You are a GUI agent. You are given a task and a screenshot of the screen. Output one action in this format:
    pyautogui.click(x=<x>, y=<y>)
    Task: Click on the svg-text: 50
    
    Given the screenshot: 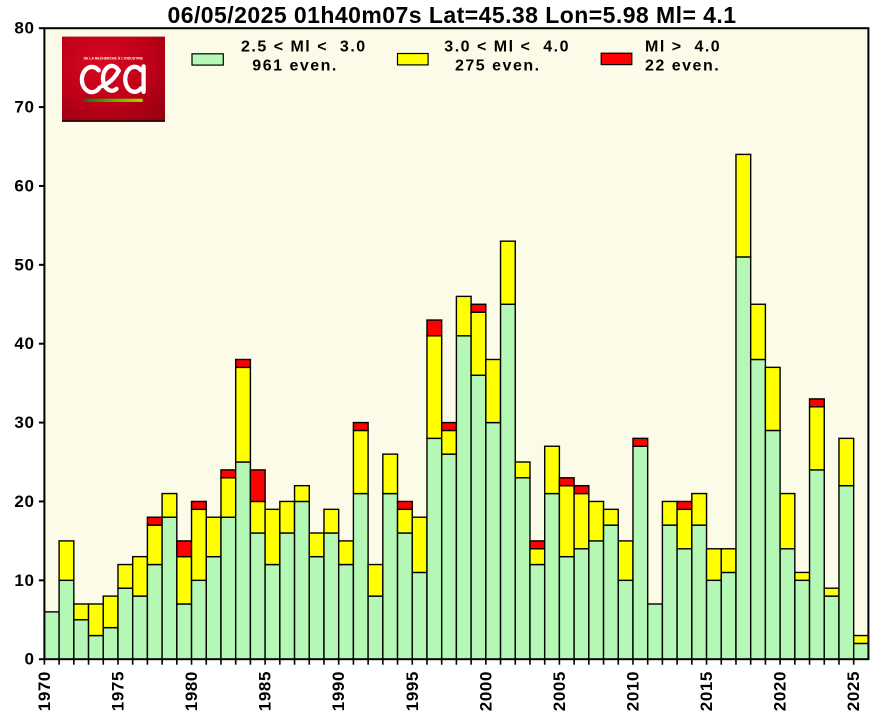 What is the action you would take?
    pyautogui.click(x=24, y=264)
    